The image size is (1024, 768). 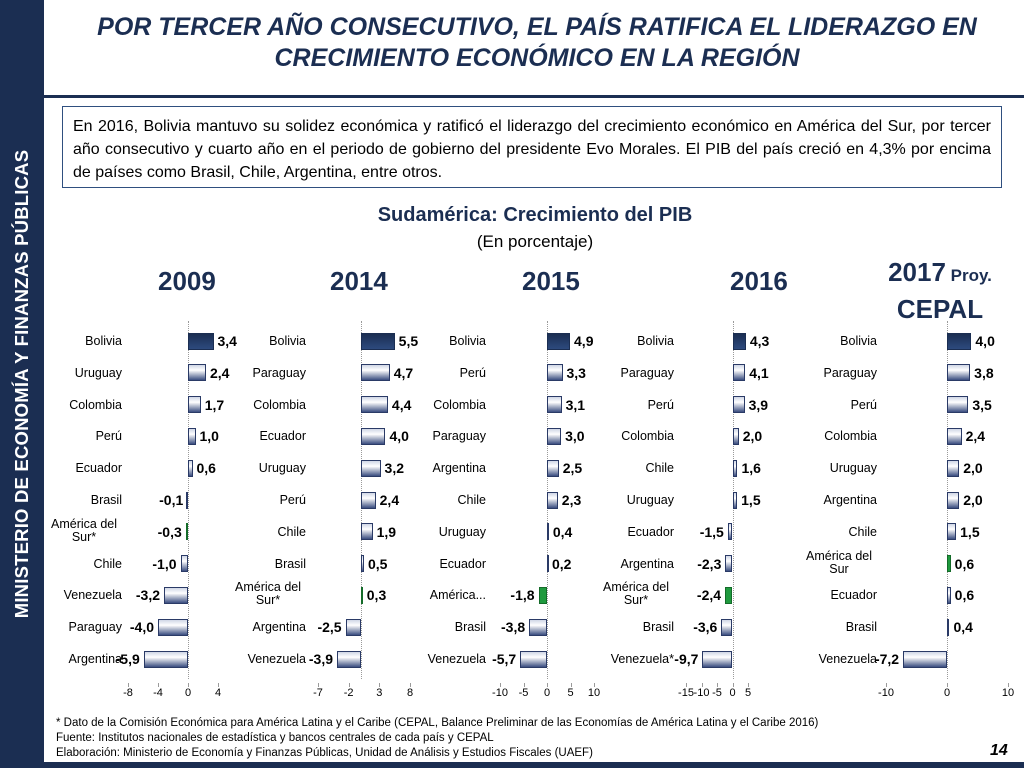 What do you see at coordinates (973, 500) in the screenshot?
I see `data-label: 2,0` at bounding box center [973, 500].